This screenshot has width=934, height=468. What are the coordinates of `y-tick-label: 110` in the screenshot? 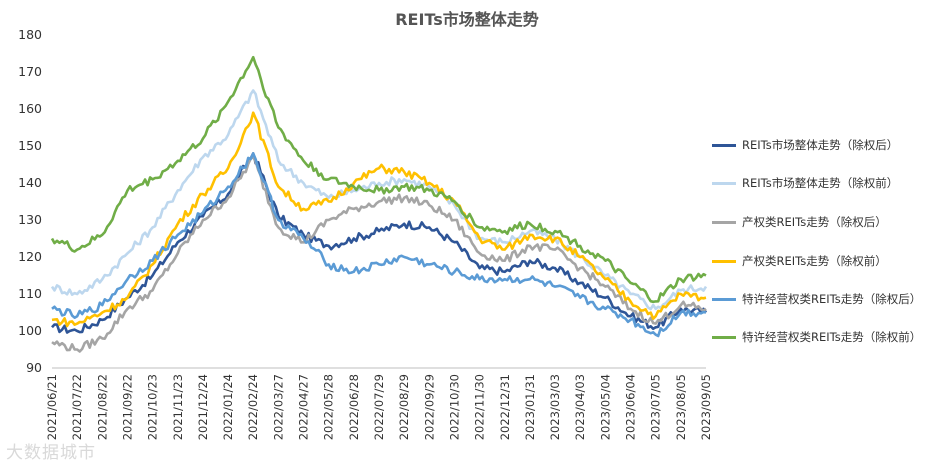 It's located at (30, 293).